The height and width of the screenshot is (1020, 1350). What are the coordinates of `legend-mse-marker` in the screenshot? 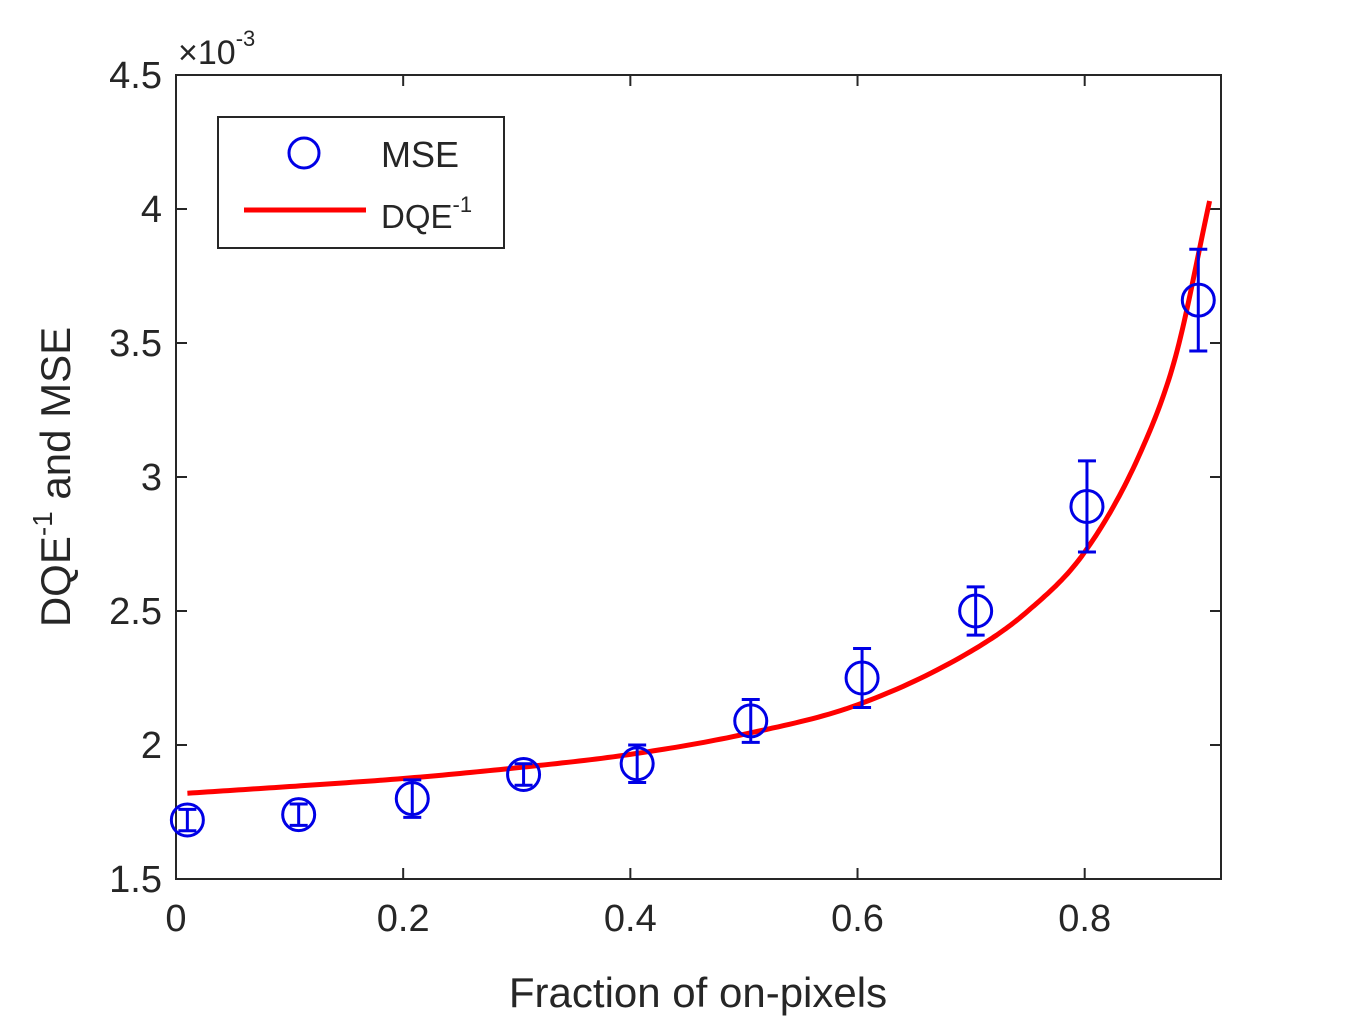 It's located at (304, 153).